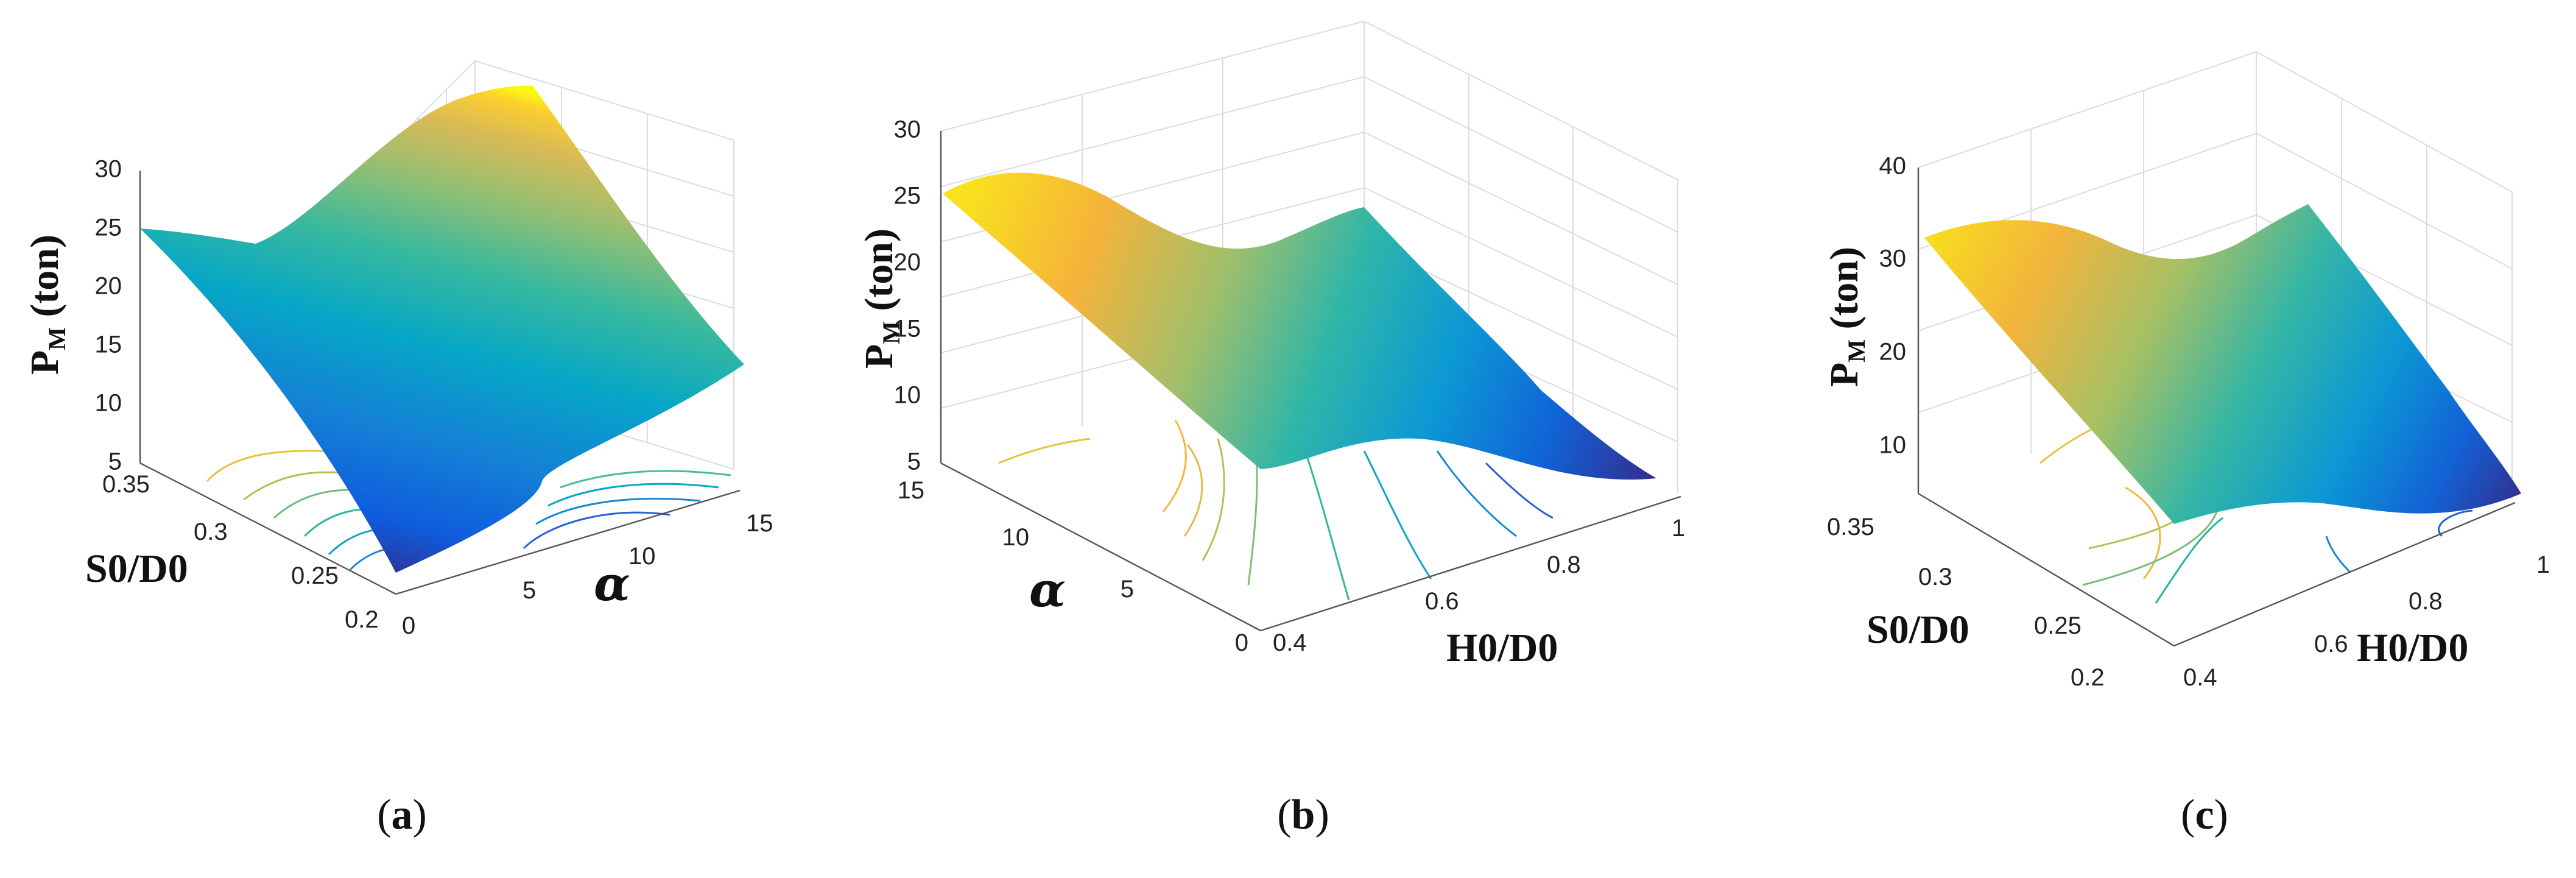 The image size is (2576, 878). Describe the element at coordinates (907, 295) in the screenshot. I see `panel-b-z-ticks: 30 25 20 15 10 5` at that location.